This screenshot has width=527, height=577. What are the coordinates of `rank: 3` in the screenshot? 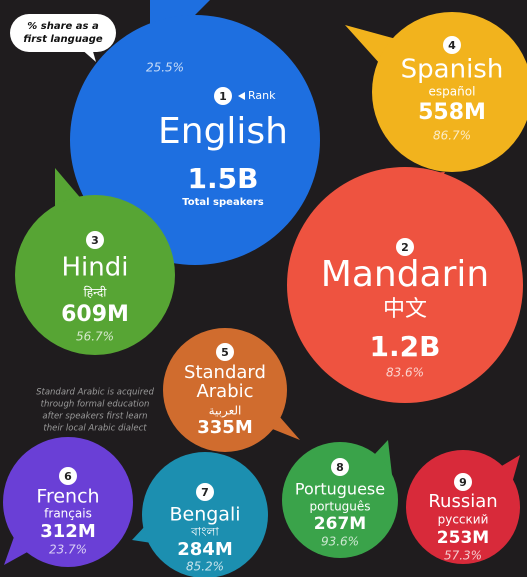 It's located at (95, 240).